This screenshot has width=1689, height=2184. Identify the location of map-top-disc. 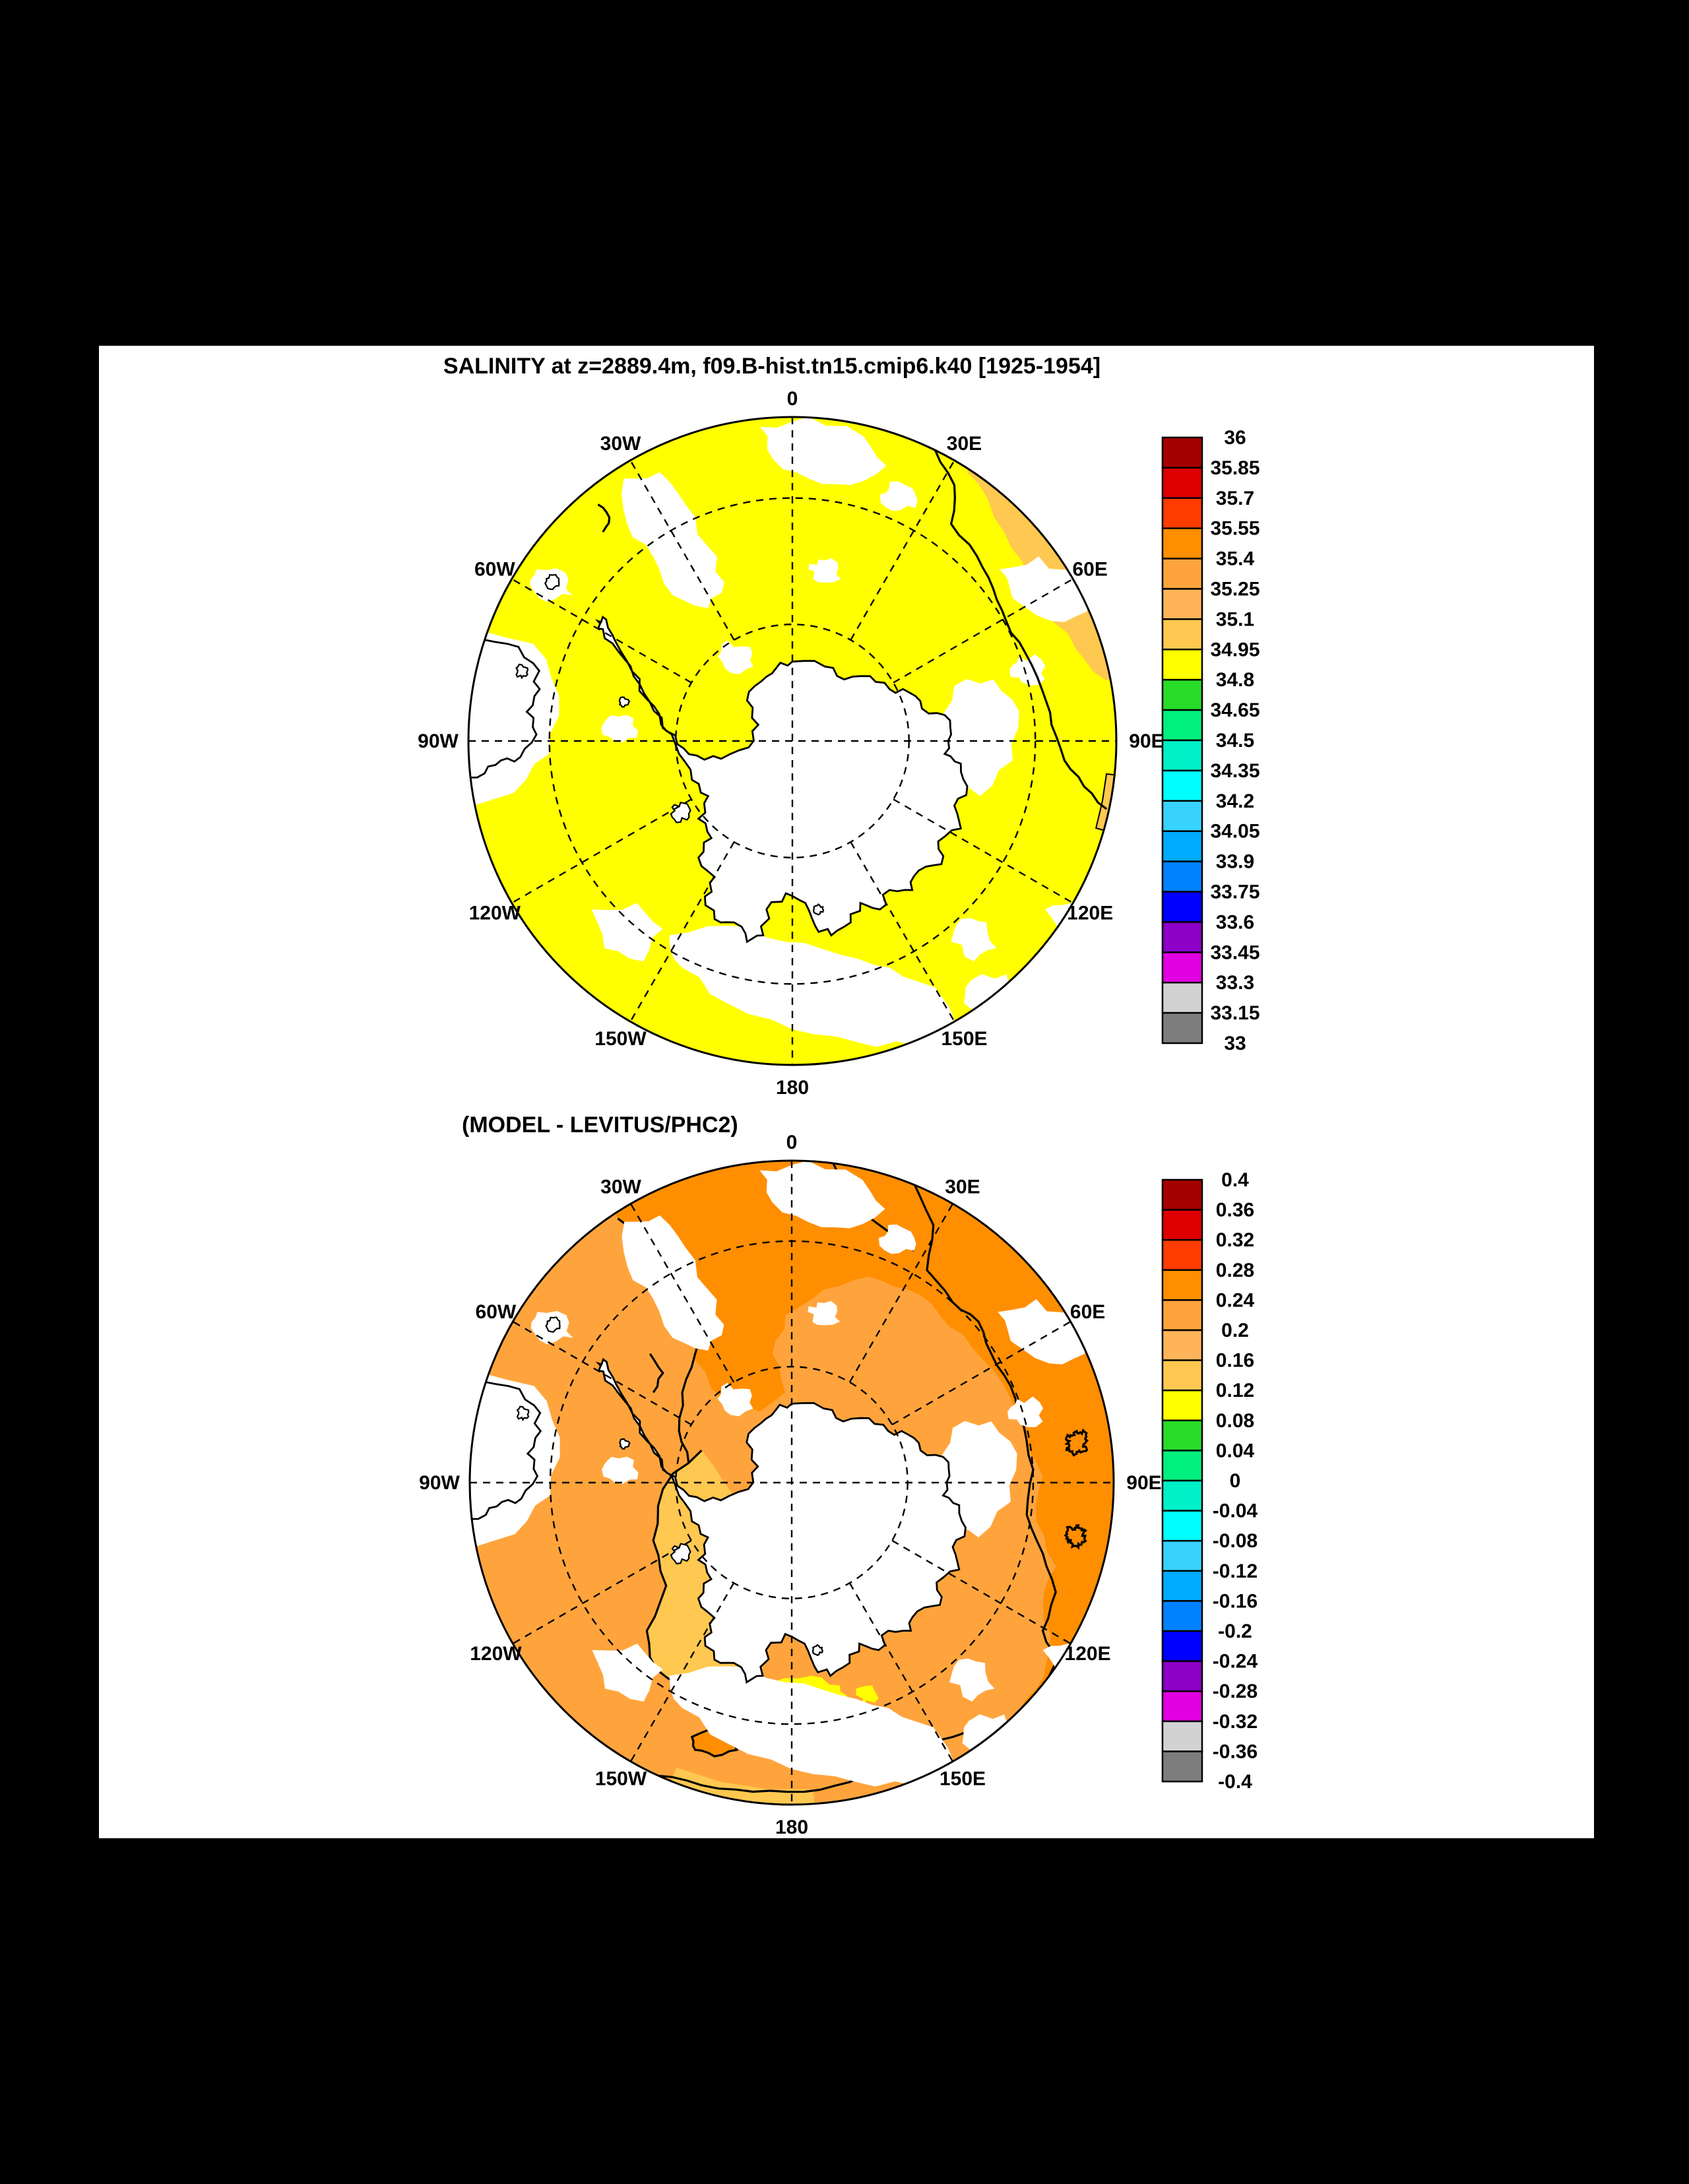
(792, 741).